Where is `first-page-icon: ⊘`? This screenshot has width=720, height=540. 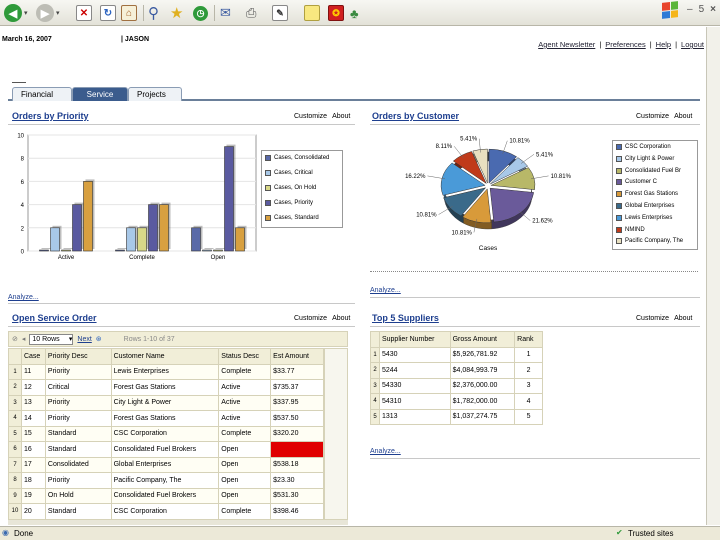
first-page-icon: ⊘ is located at coordinates (15, 339).